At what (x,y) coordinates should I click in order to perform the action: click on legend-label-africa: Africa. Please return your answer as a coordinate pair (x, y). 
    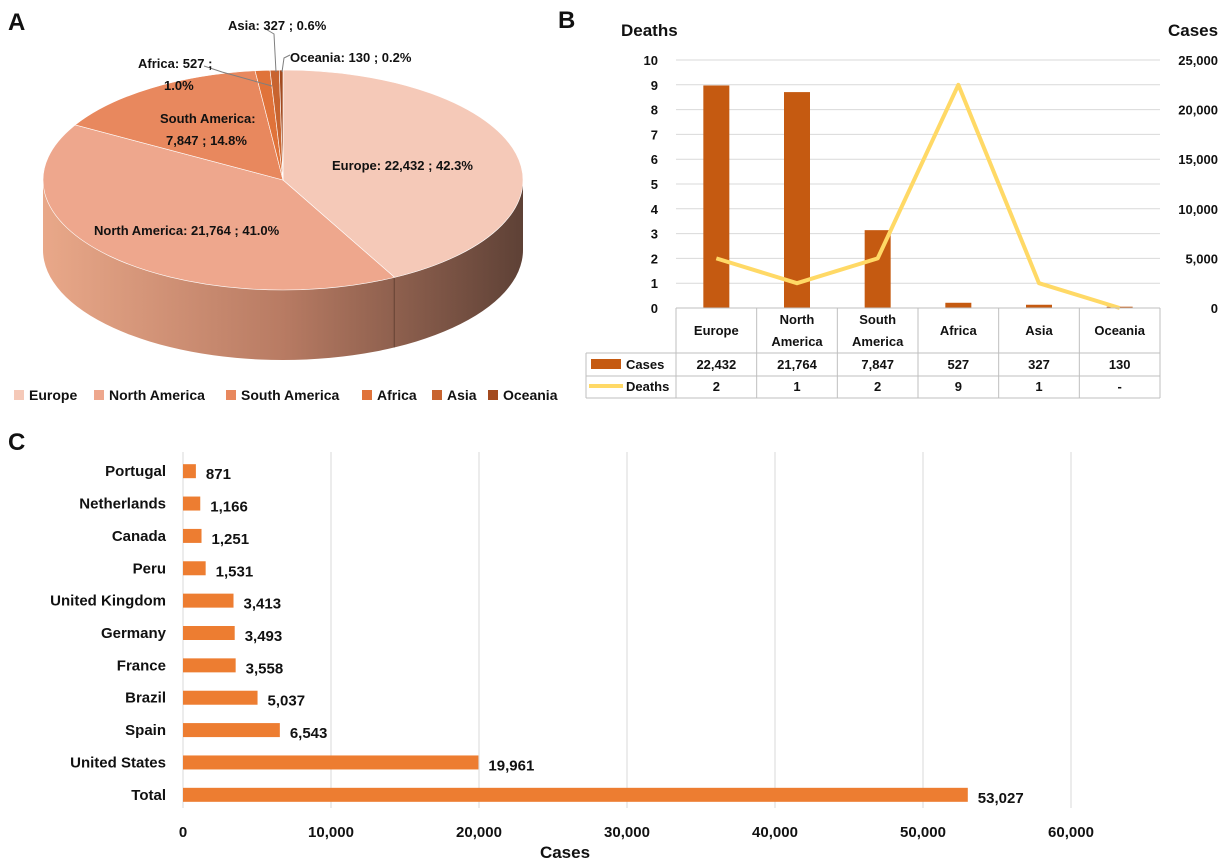
    Looking at the image, I should click on (397, 395).